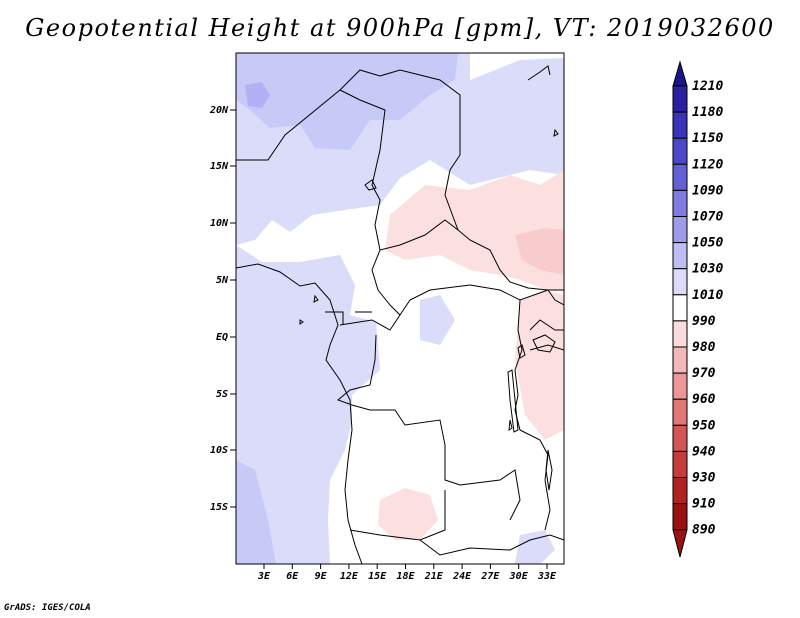 The height and width of the screenshot is (618, 800). Describe the element at coordinates (408, 514) in the screenshot. I see `shading-low-south` at that location.